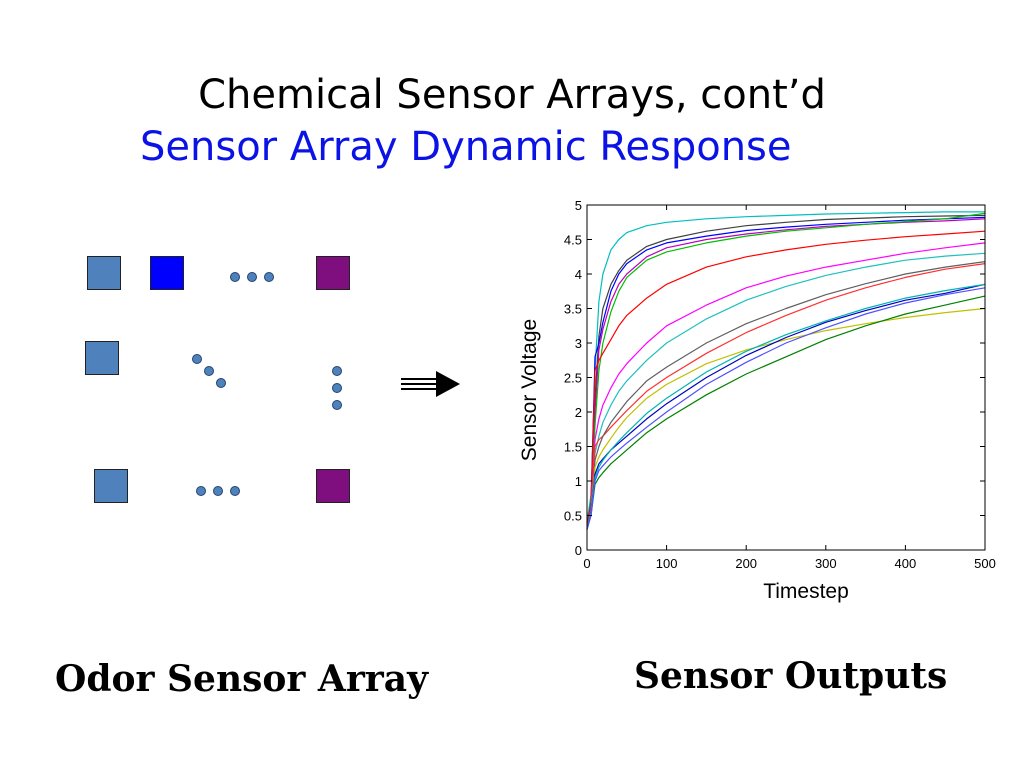 The width and height of the screenshot is (1024, 768). Describe the element at coordinates (578, 205) in the screenshot. I see `y-tick-label: 5` at that location.